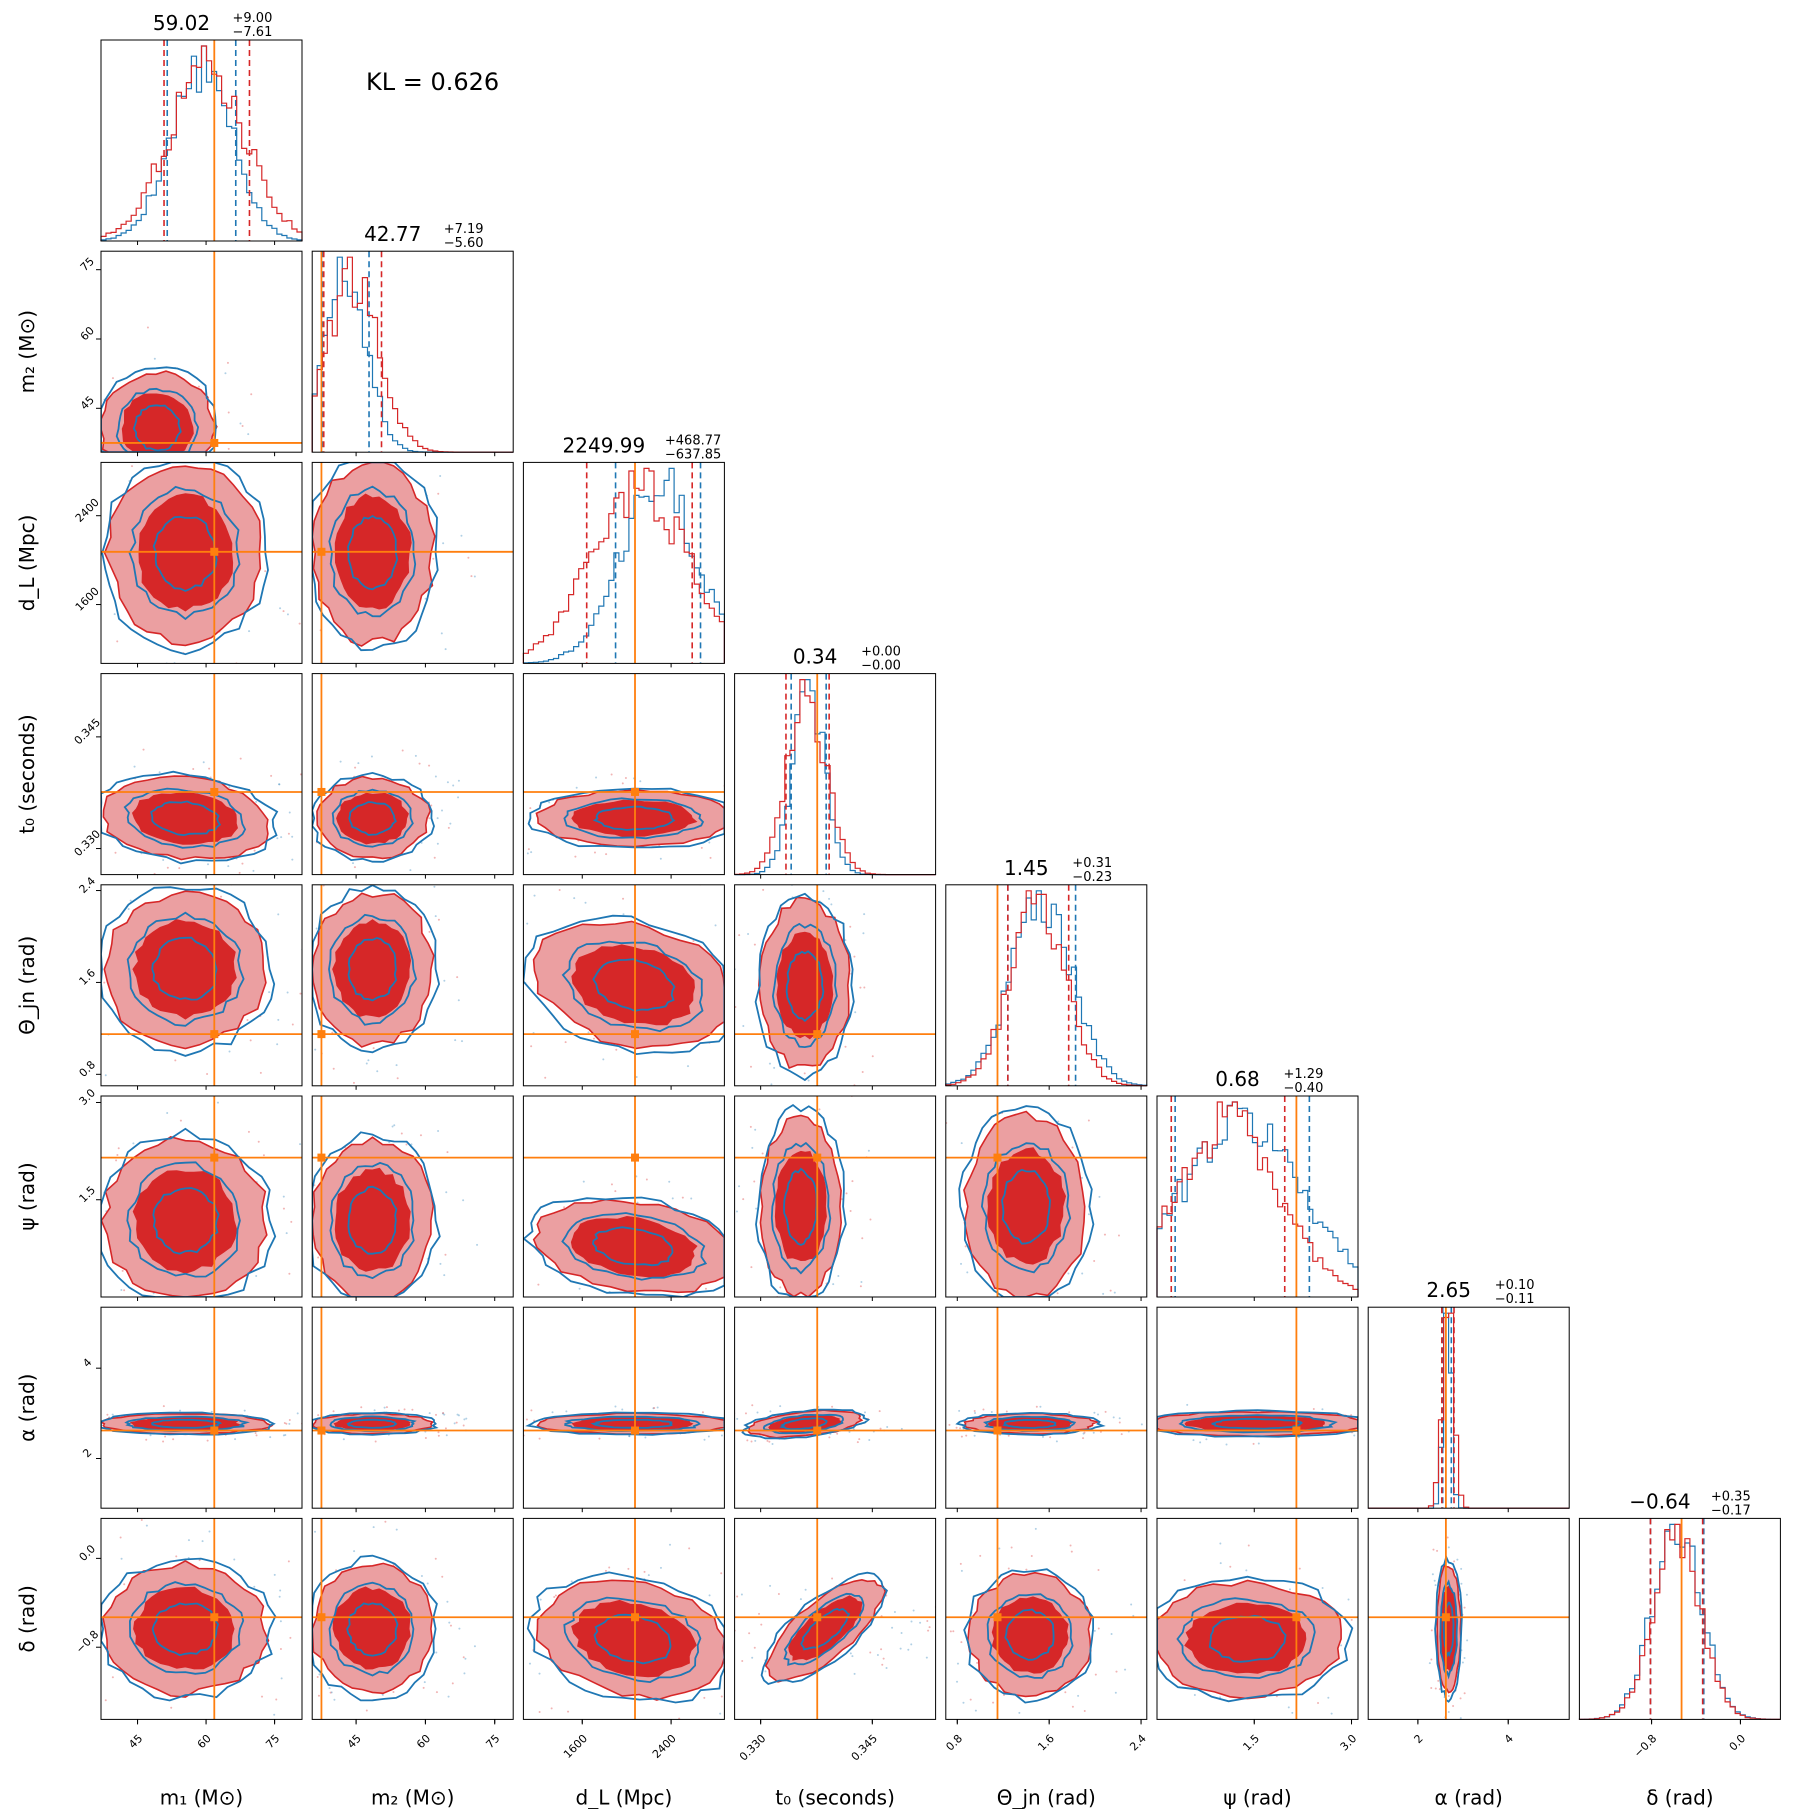  Describe the element at coordinates (157, 420) in the screenshot. I see `contour-blue-mid` at that location.